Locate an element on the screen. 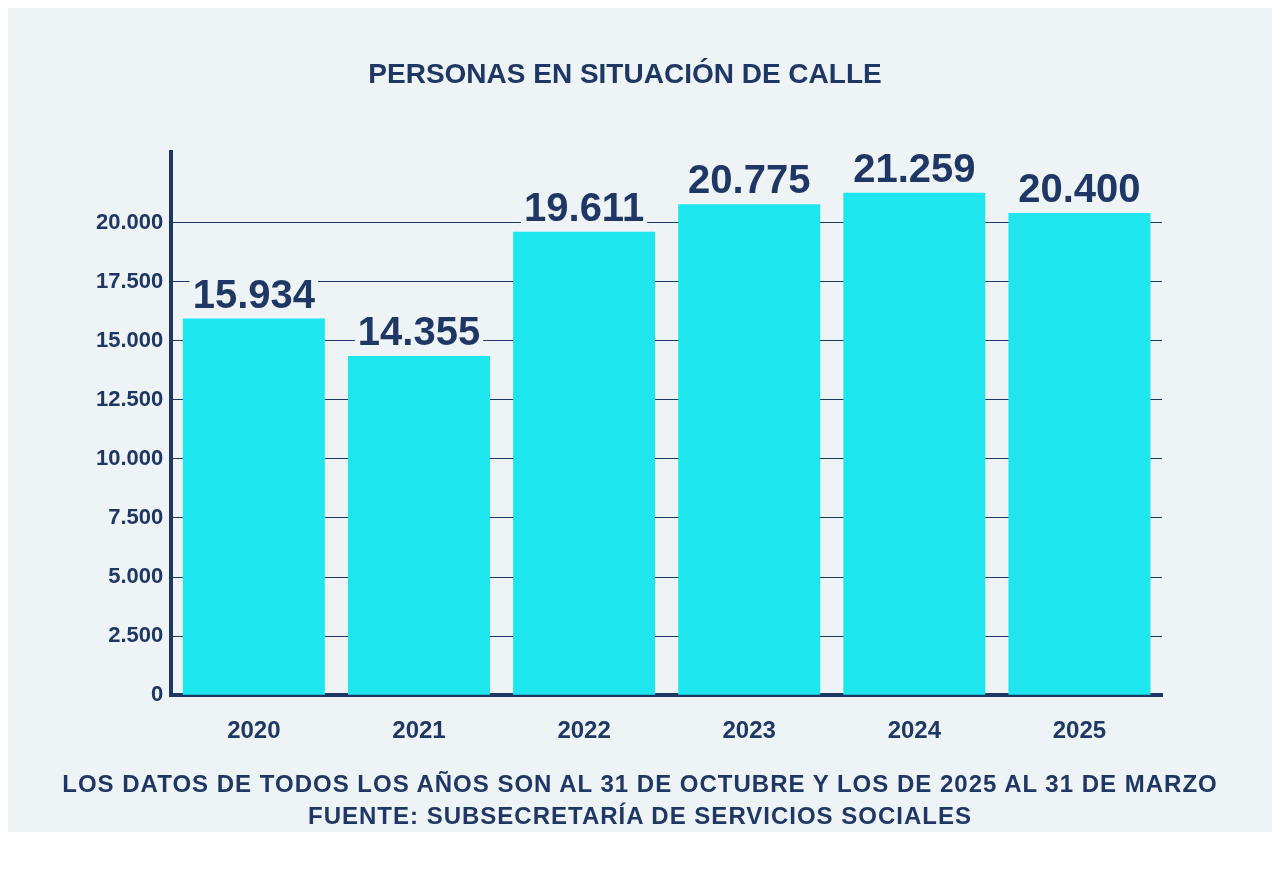 The width and height of the screenshot is (1280, 874). data-label: 20.775 is located at coordinates (749, 179).